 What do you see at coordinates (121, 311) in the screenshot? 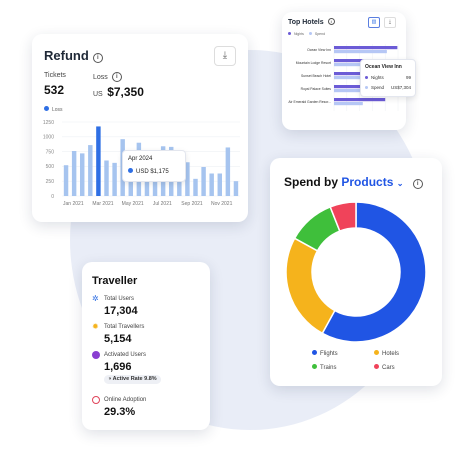
I see `total-users-value: 17,304` at bounding box center [121, 311].